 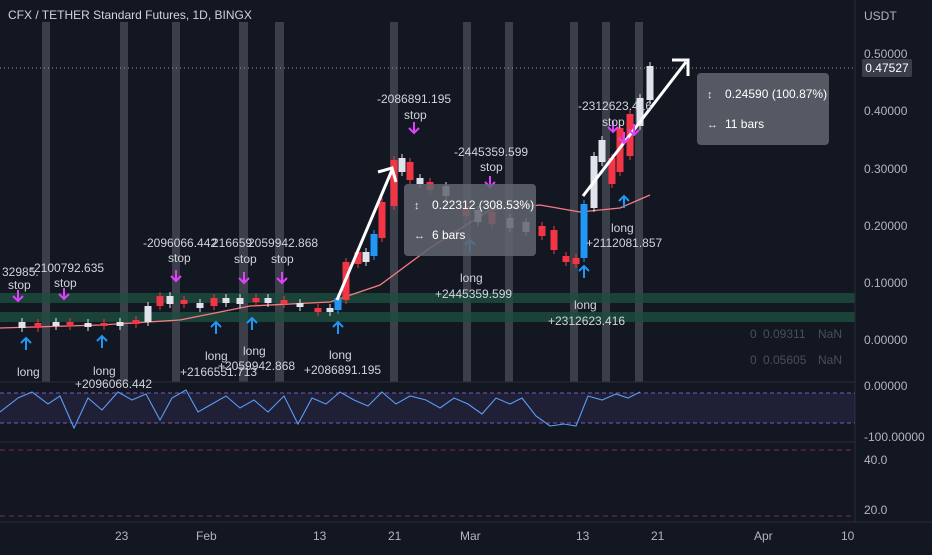 What do you see at coordinates (886, 54) in the screenshot?
I see `price-tick-0: 0.50000` at bounding box center [886, 54].